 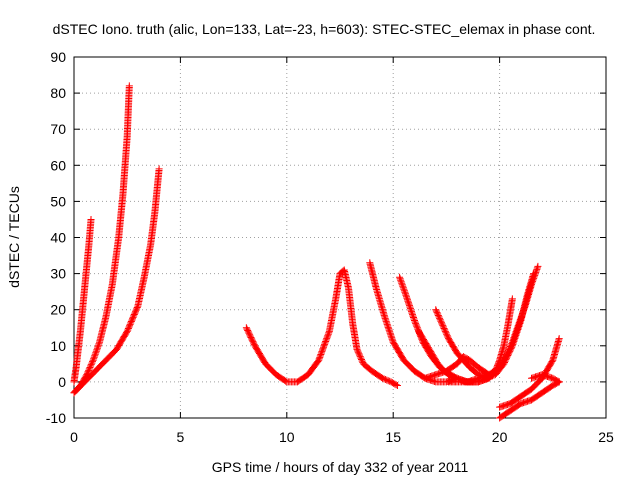 What do you see at coordinates (62, 382) in the screenshot?
I see `y-tick-label: 0` at bounding box center [62, 382].